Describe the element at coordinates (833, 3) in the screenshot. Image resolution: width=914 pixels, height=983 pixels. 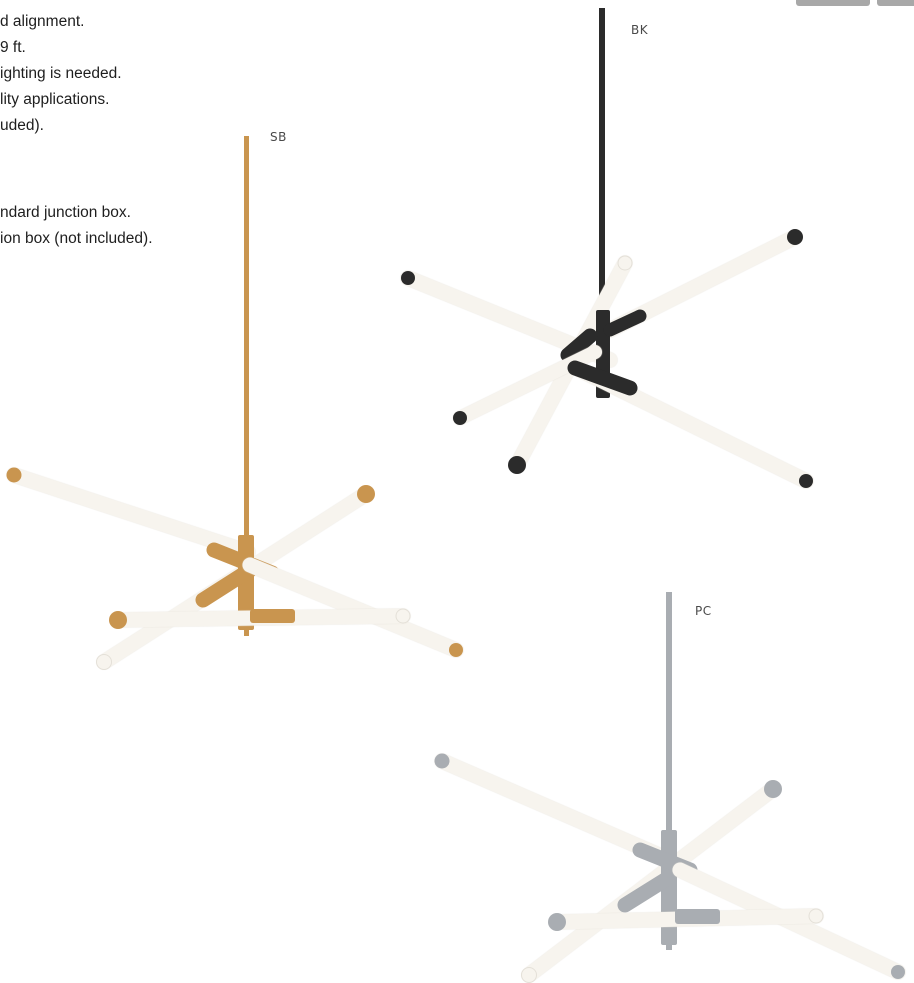
I see `corner-button-left` at that location.